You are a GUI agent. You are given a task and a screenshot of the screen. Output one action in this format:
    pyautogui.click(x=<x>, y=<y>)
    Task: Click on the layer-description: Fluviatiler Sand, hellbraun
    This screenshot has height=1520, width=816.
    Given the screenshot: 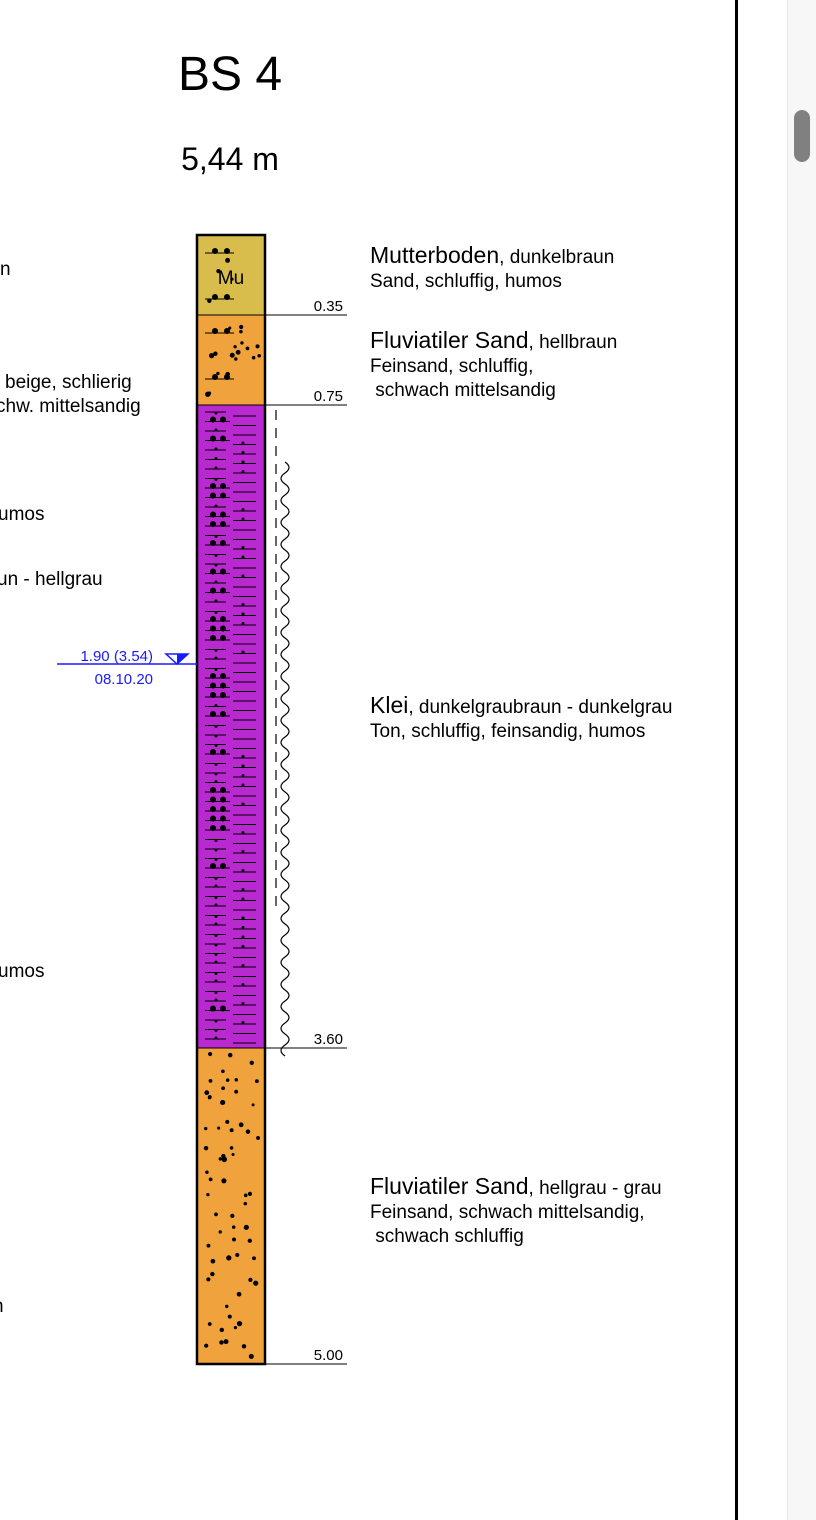 What is the action you would take?
    pyautogui.click(x=493, y=340)
    